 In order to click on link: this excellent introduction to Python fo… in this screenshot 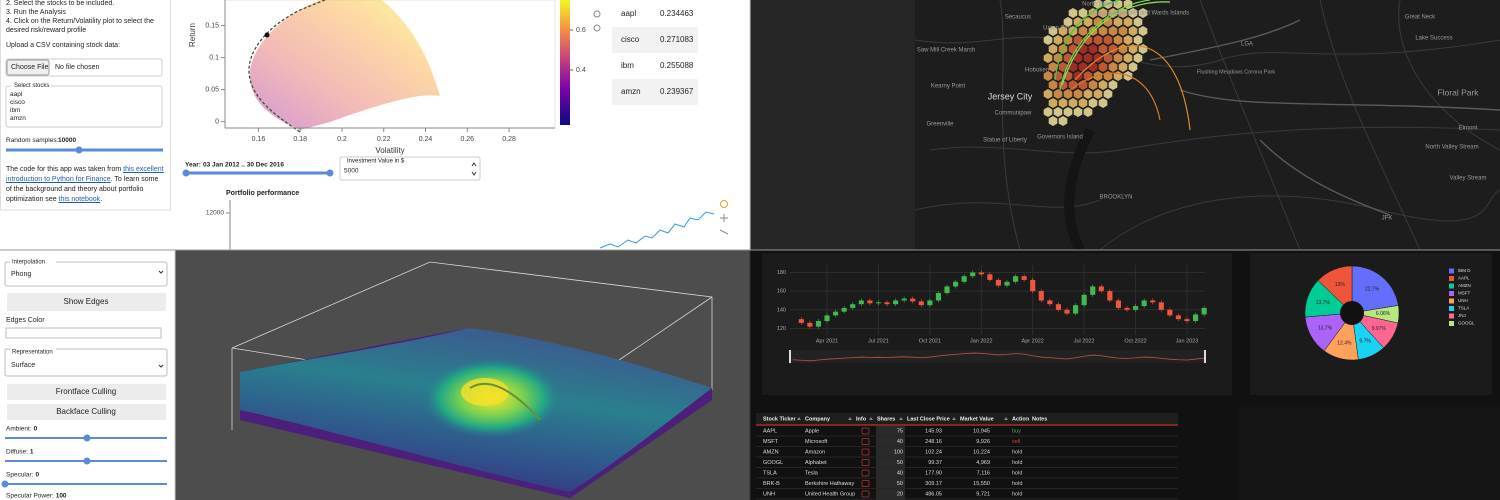, I will do `click(85, 174)`.